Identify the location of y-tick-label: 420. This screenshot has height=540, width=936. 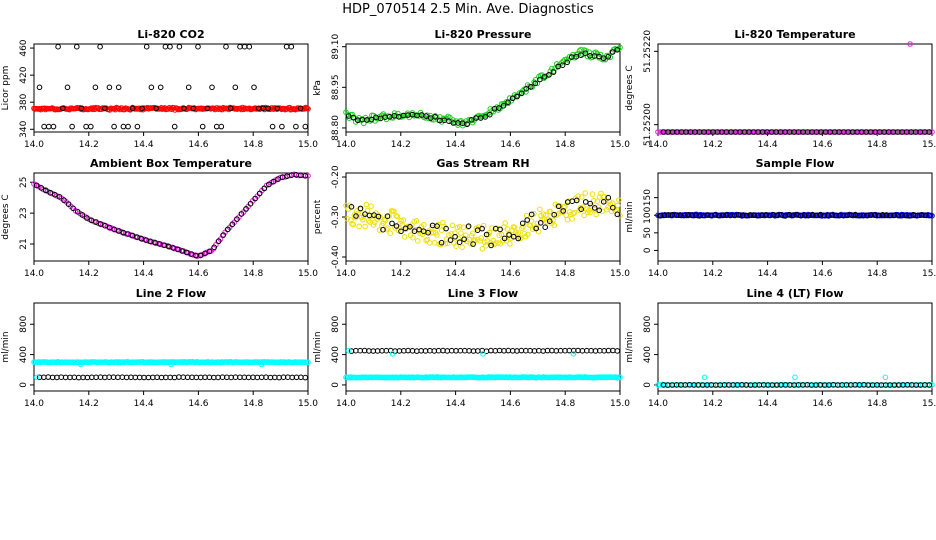
(24, 74).